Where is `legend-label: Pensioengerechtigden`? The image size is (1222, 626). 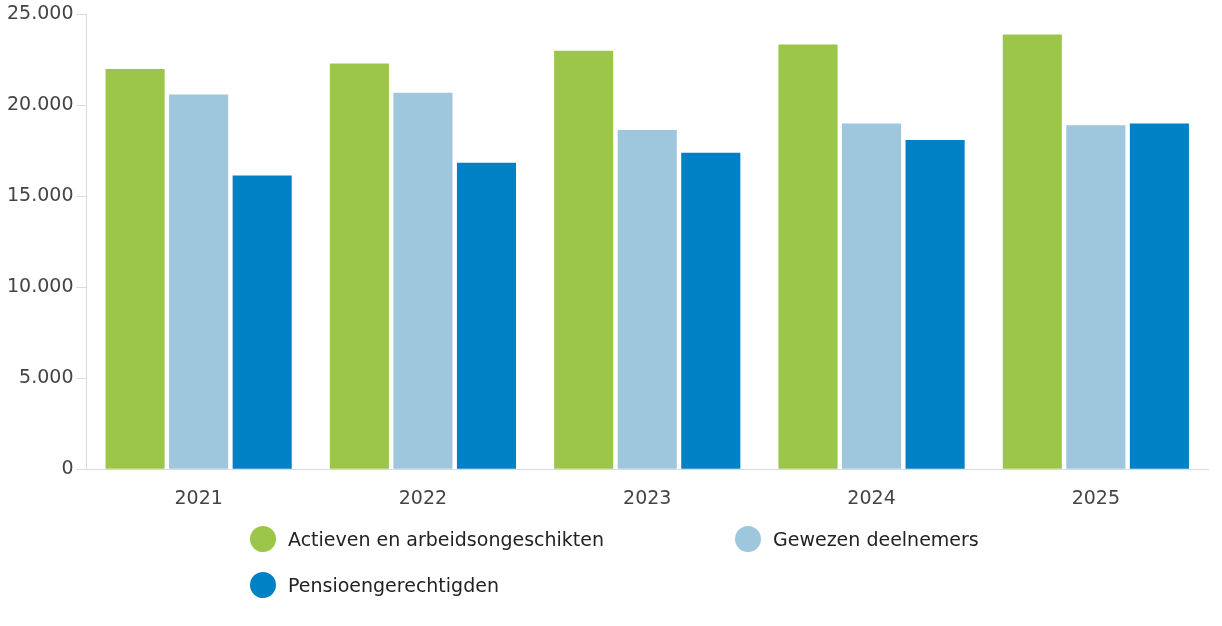 legend-label: Pensioengerechtigden is located at coordinates (393, 585).